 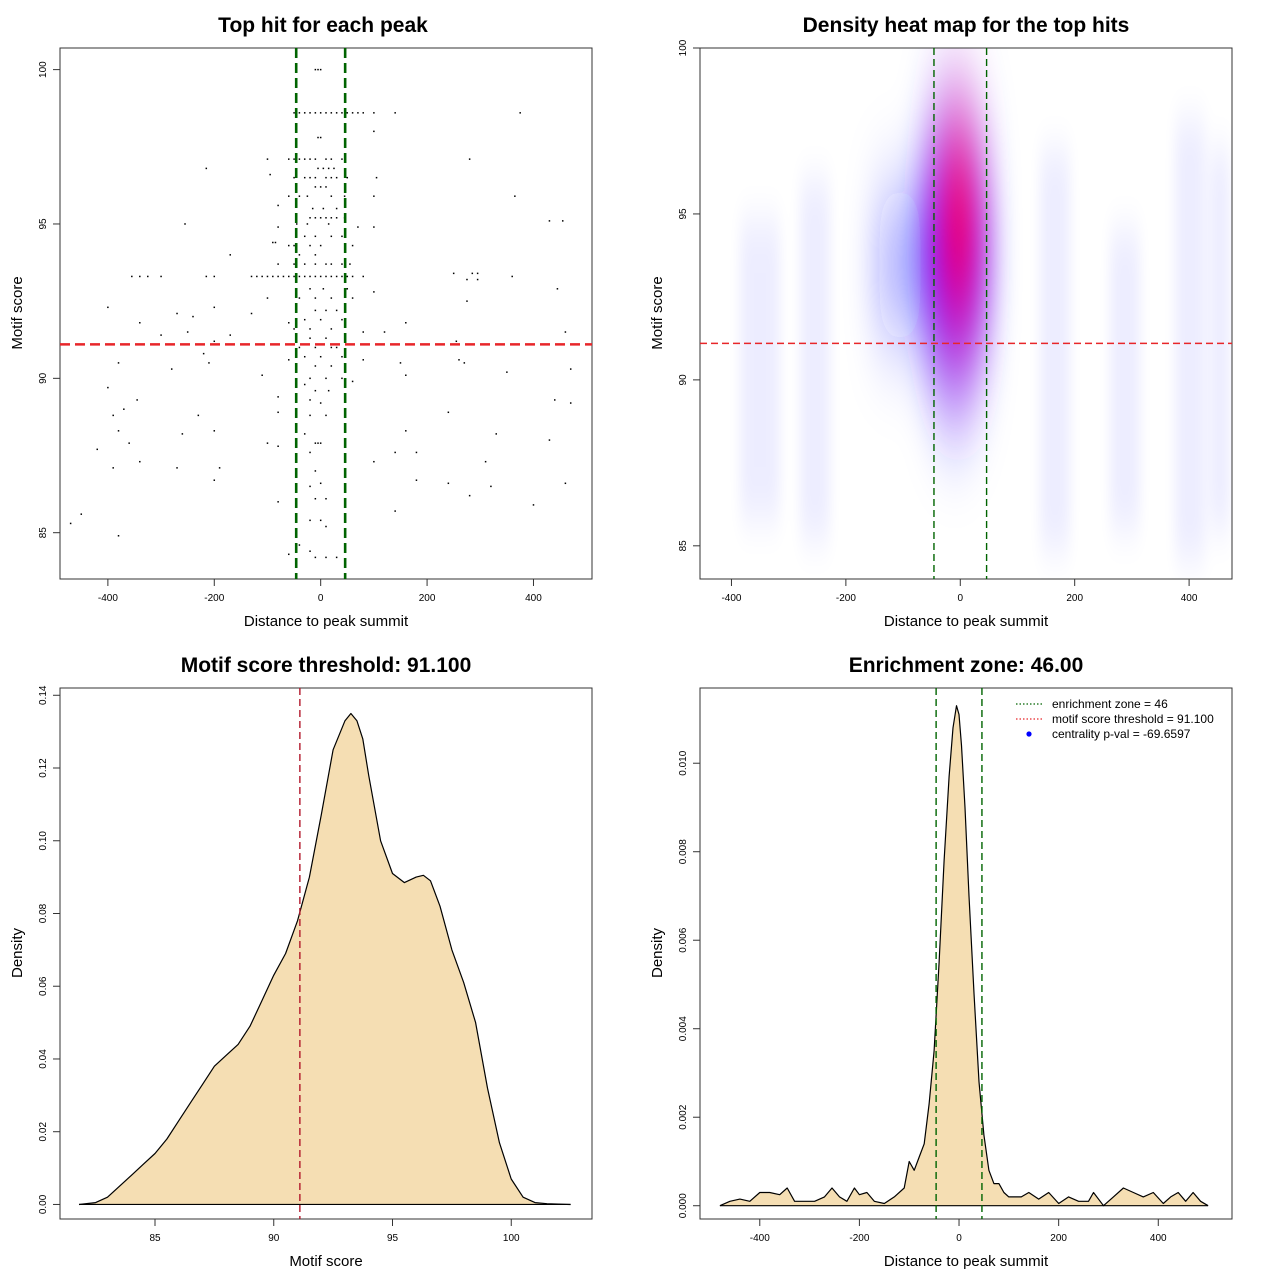 What do you see at coordinates (683, 851) in the screenshot?
I see `y-tick-label: 0.008` at bounding box center [683, 851].